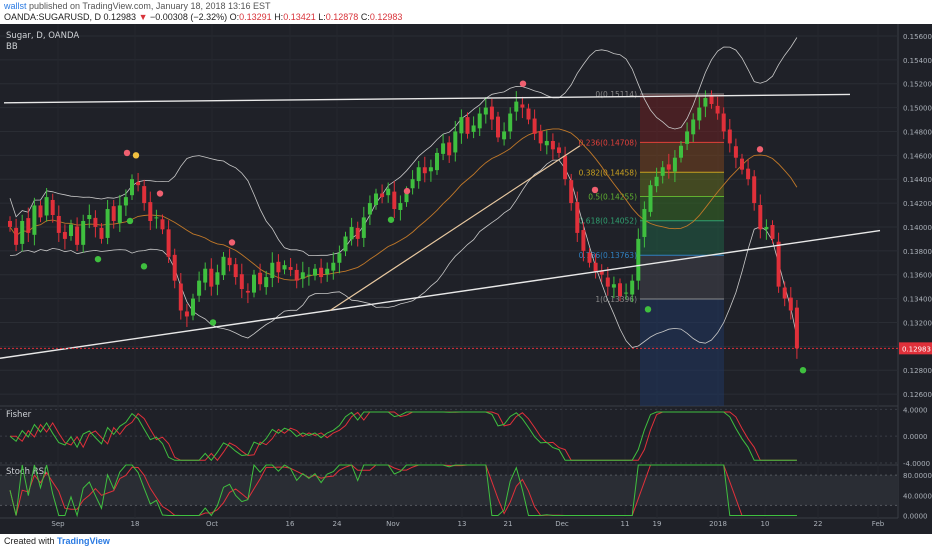 This screenshot has width=932, height=550. What do you see at coordinates (42, 36) in the screenshot?
I see `chart-title: Sugar, D, OANDA` at bounding box center [42, 36].